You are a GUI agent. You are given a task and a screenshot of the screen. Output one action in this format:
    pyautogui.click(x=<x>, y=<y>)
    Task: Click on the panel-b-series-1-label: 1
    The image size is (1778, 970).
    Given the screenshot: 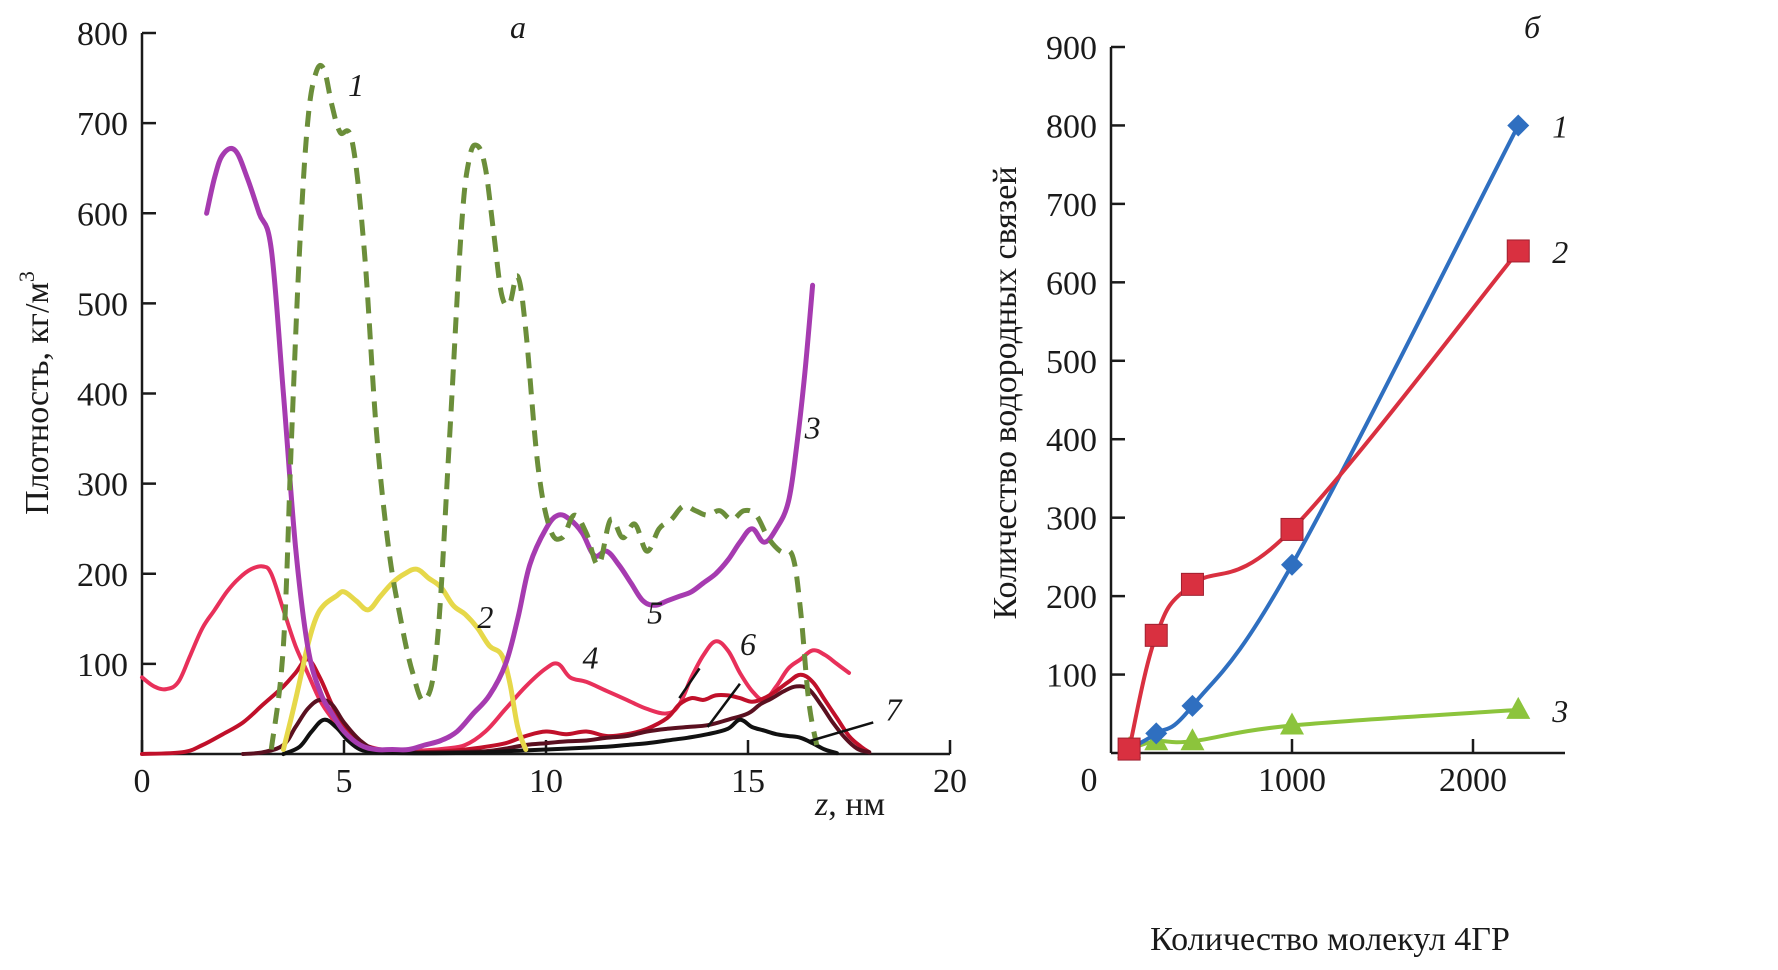 What is the action you would take?
    pyautogui.click(x=1560, y=126)
    